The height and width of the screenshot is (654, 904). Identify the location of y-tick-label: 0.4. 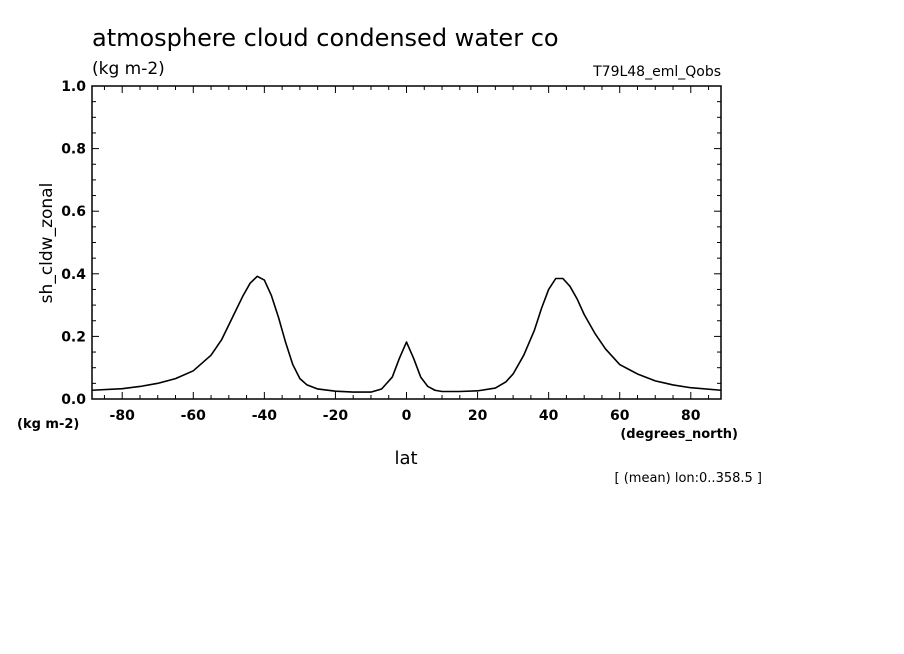
(73, 275).